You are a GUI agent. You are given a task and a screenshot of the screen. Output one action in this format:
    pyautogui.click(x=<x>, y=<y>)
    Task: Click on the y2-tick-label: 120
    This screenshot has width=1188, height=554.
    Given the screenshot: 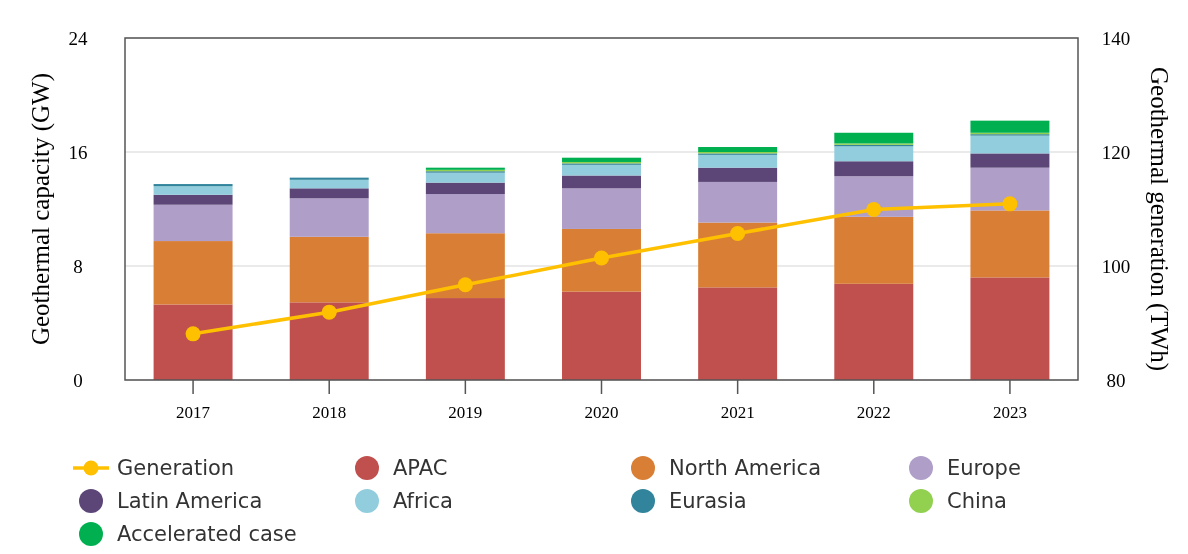 What is the action you would take?
    pyautogui.click(x=1116, y=152)
    